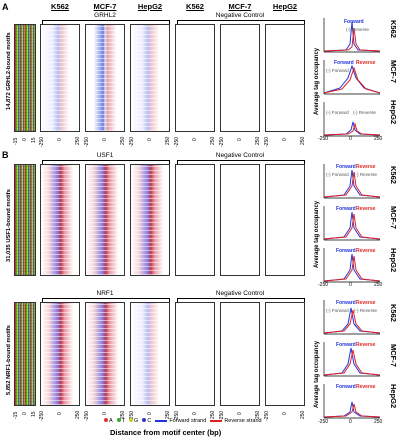  What do you see at coordinates (78, 140) in the screenshot?
I see `heat-tick-a1-right: 250` at bounding box center [78, 140].